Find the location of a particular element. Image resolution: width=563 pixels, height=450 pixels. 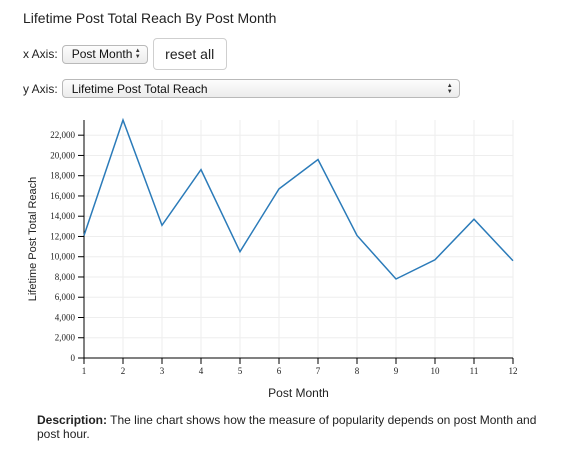

x-tick-label: 12 is located at coordinates (513, 371).